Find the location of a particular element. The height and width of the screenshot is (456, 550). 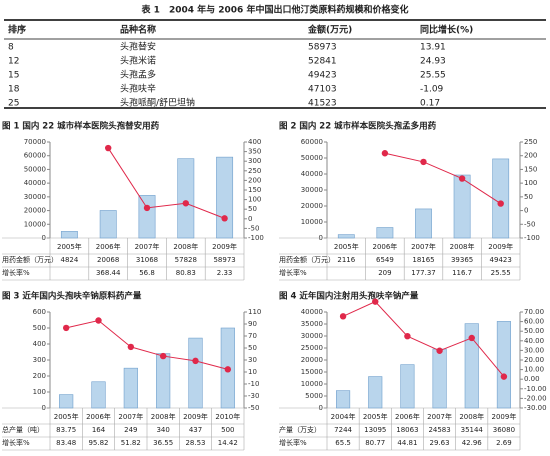

cell-value: 51.82 is located at coordinates (131, 443).